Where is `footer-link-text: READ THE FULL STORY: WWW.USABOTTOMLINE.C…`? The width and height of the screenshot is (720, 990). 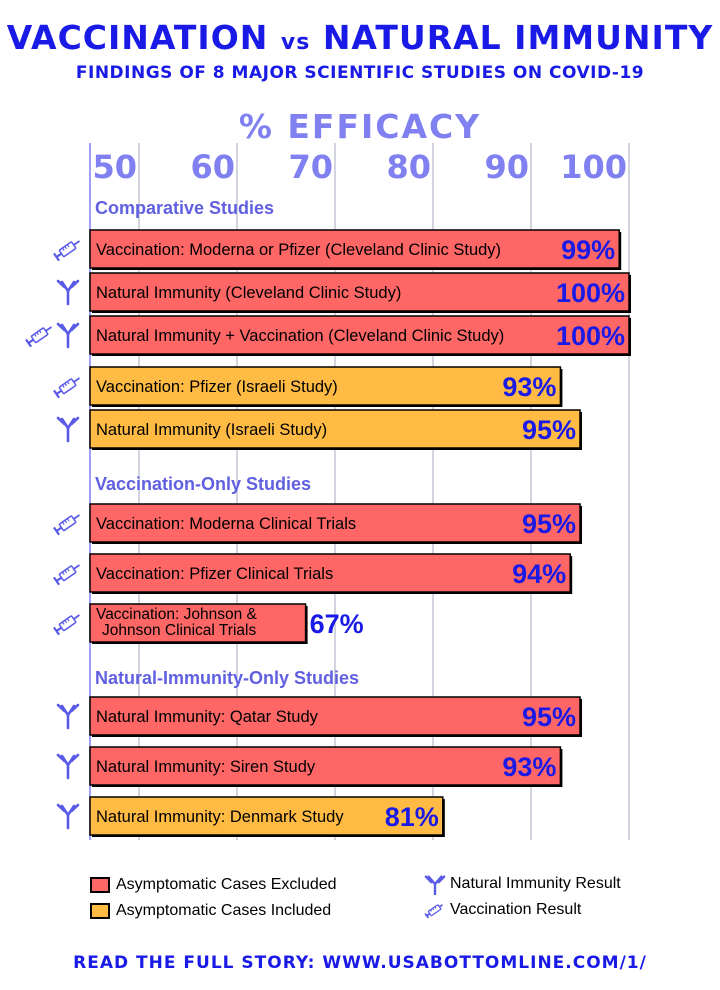
footer-link-text: READ THE FULL STORY: WWW.USABOTTOMLINE.C… is located at coordinates (360, 963).